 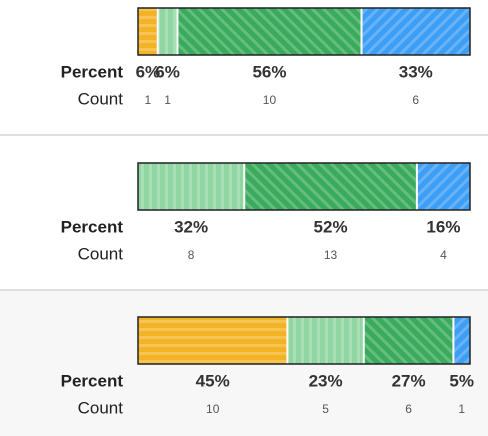 What do you see at coordinates (326, 380) in the screenshot?
I see `percent-label: 23%` at bounding box center [326, 380].